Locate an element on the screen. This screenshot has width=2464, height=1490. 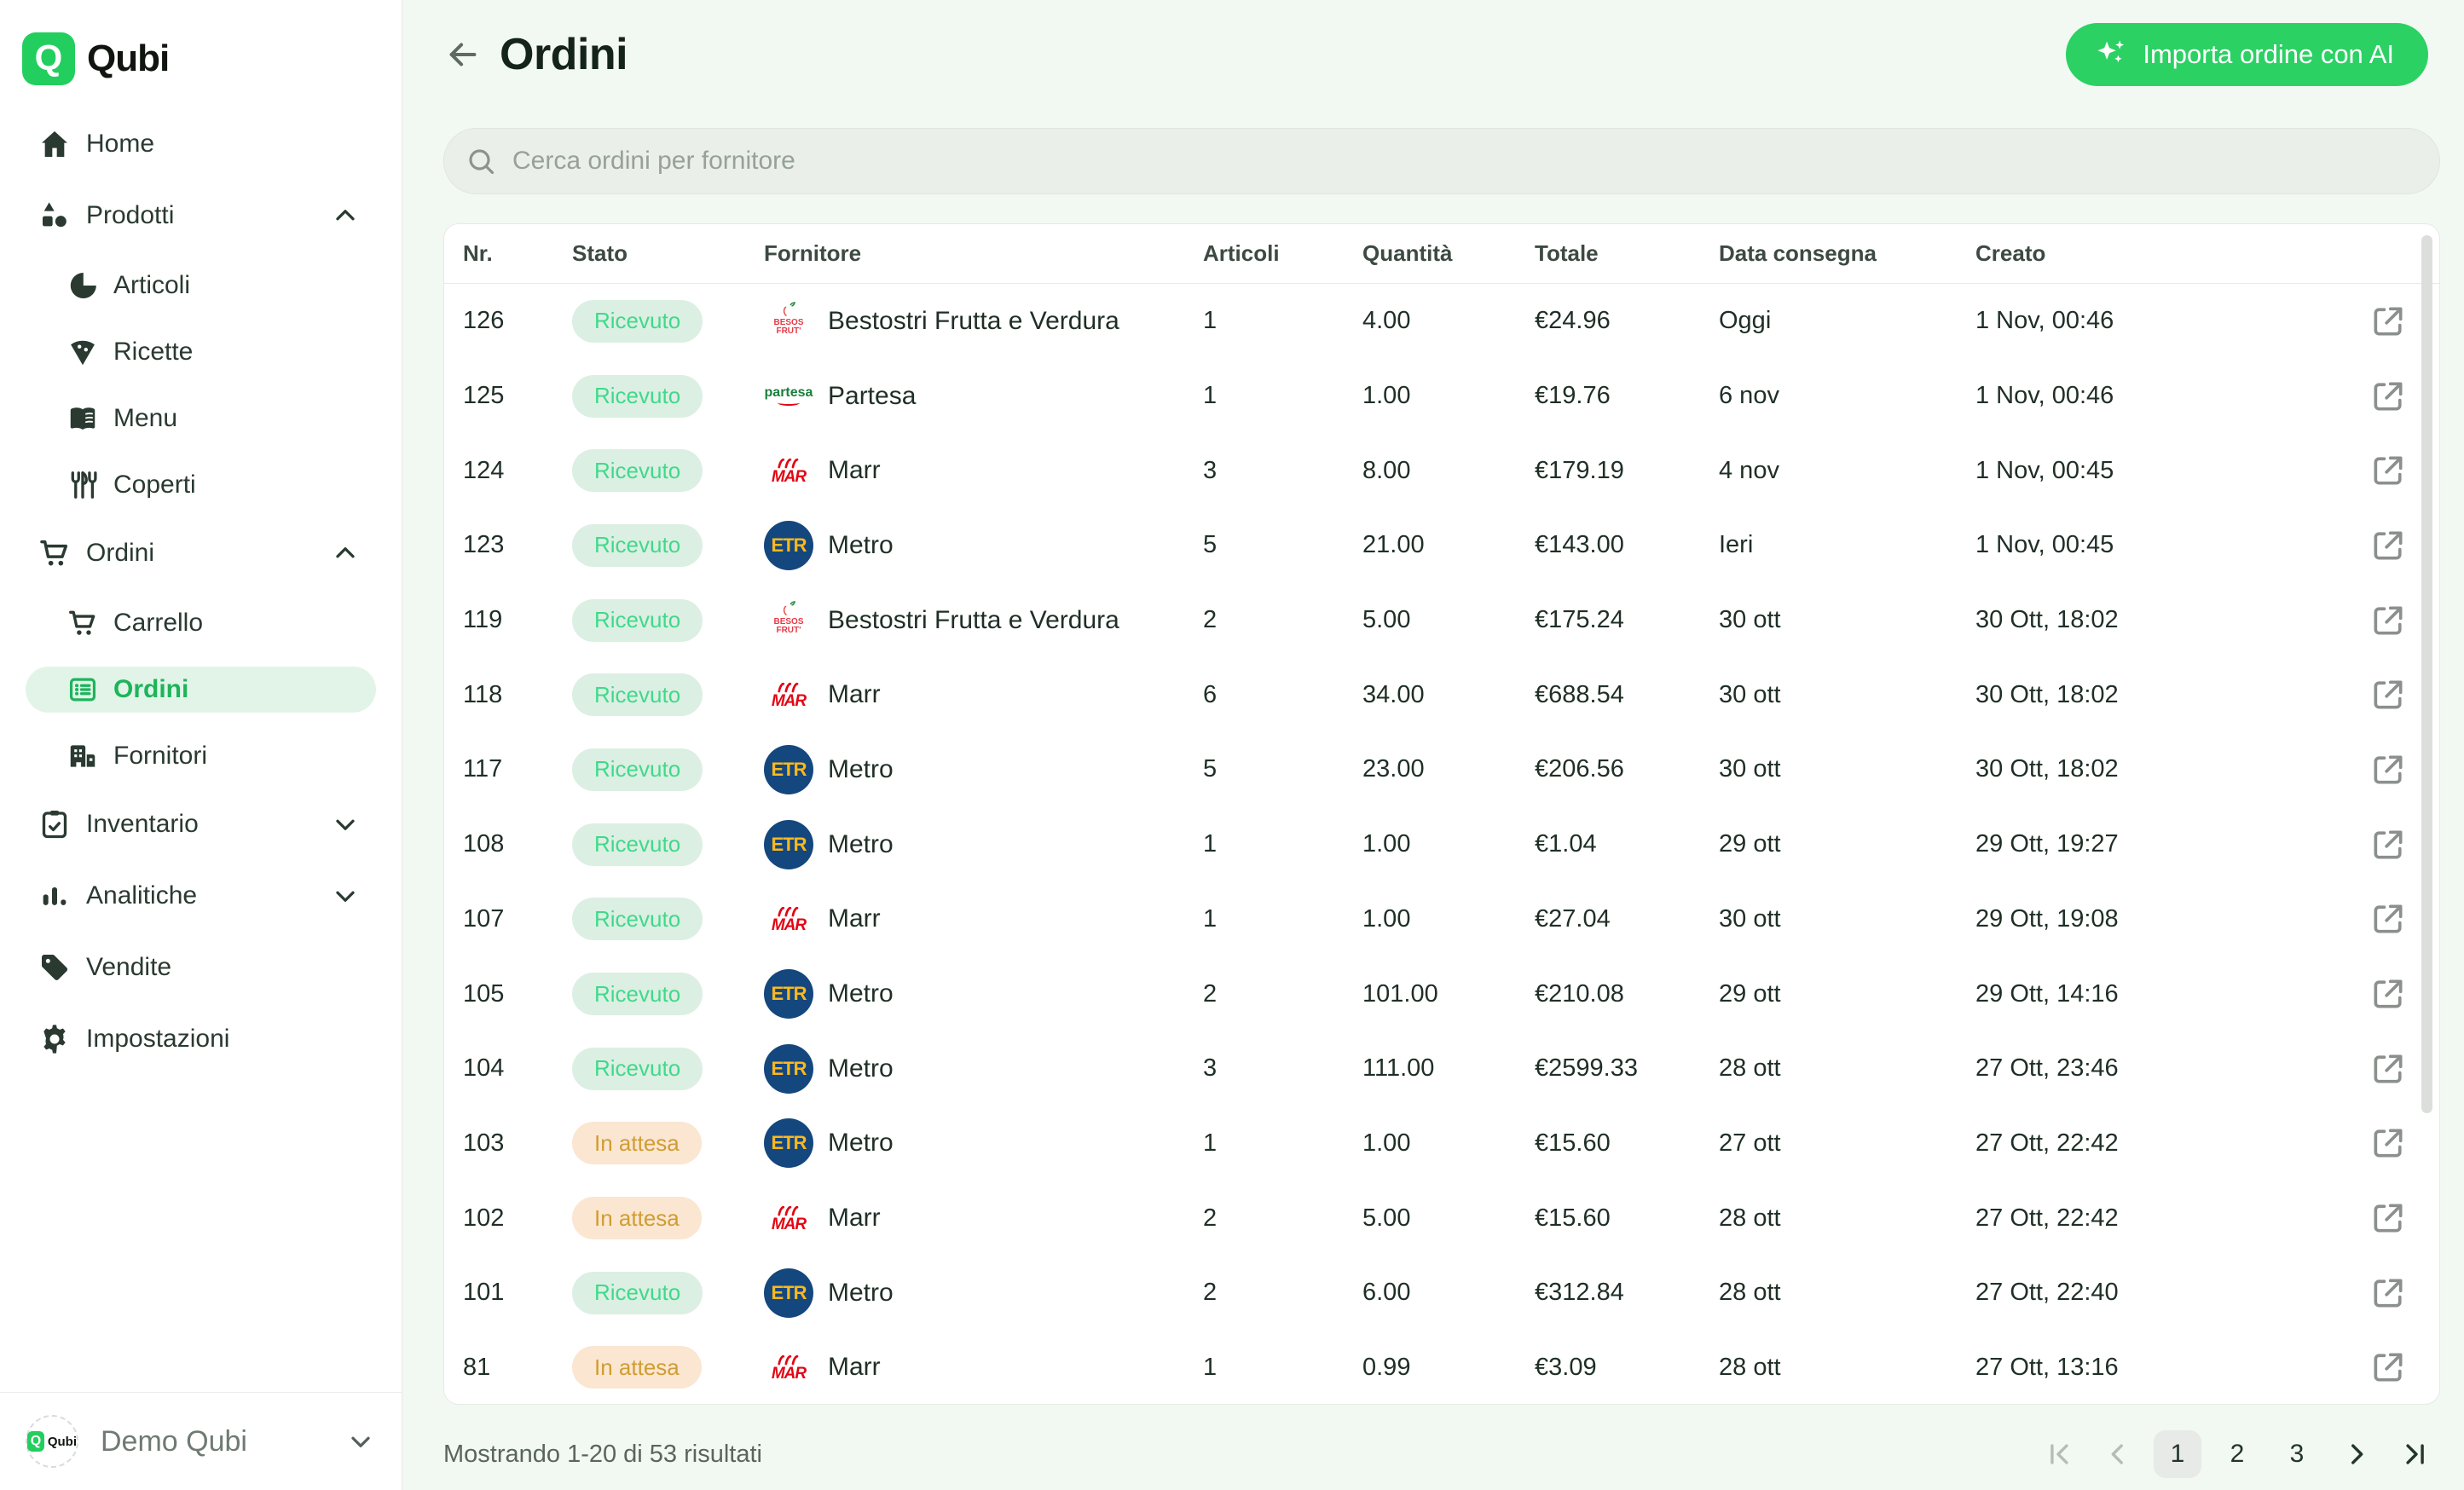
sidebar-item-impostazioni: Impostazioni is located at coordinates (201, 1039).